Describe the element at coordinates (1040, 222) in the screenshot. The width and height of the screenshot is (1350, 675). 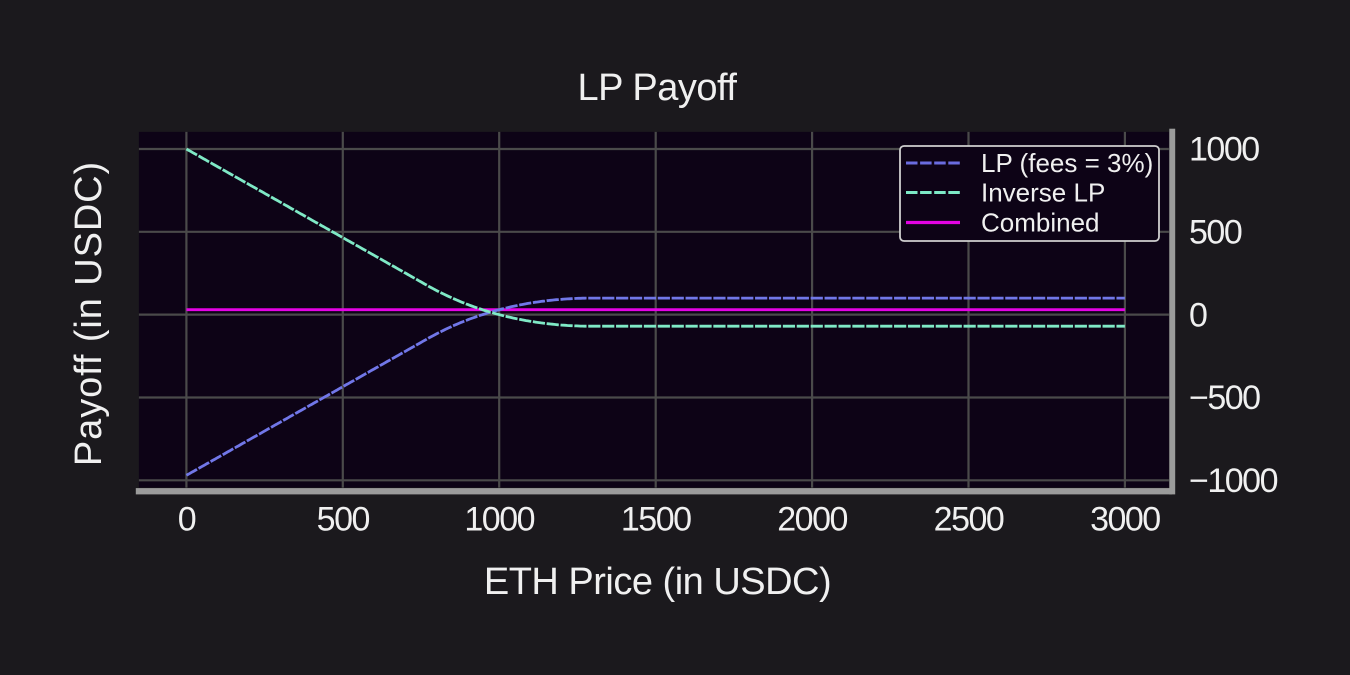
I see `svg-text: Combined` at that location.